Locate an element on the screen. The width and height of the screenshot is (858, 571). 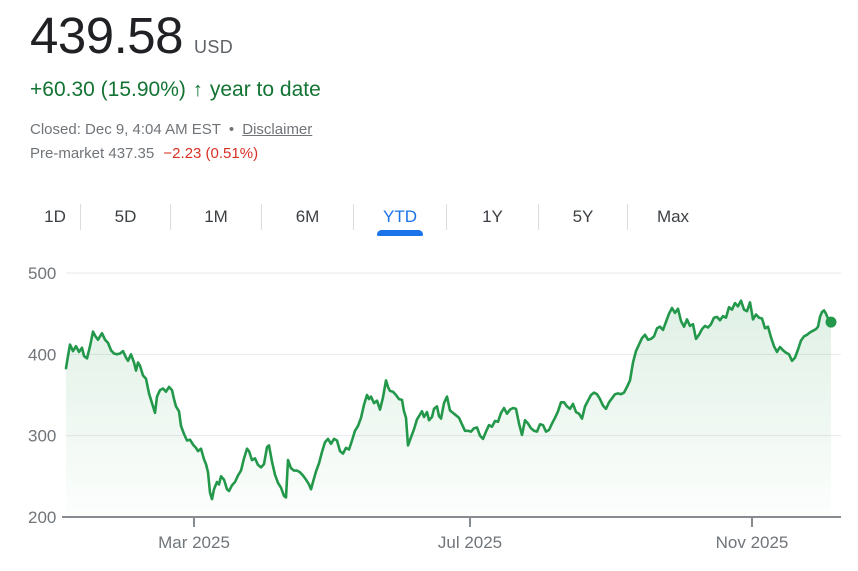
x-axis-label: Nov 2025 is located at coordinates (752, 542).